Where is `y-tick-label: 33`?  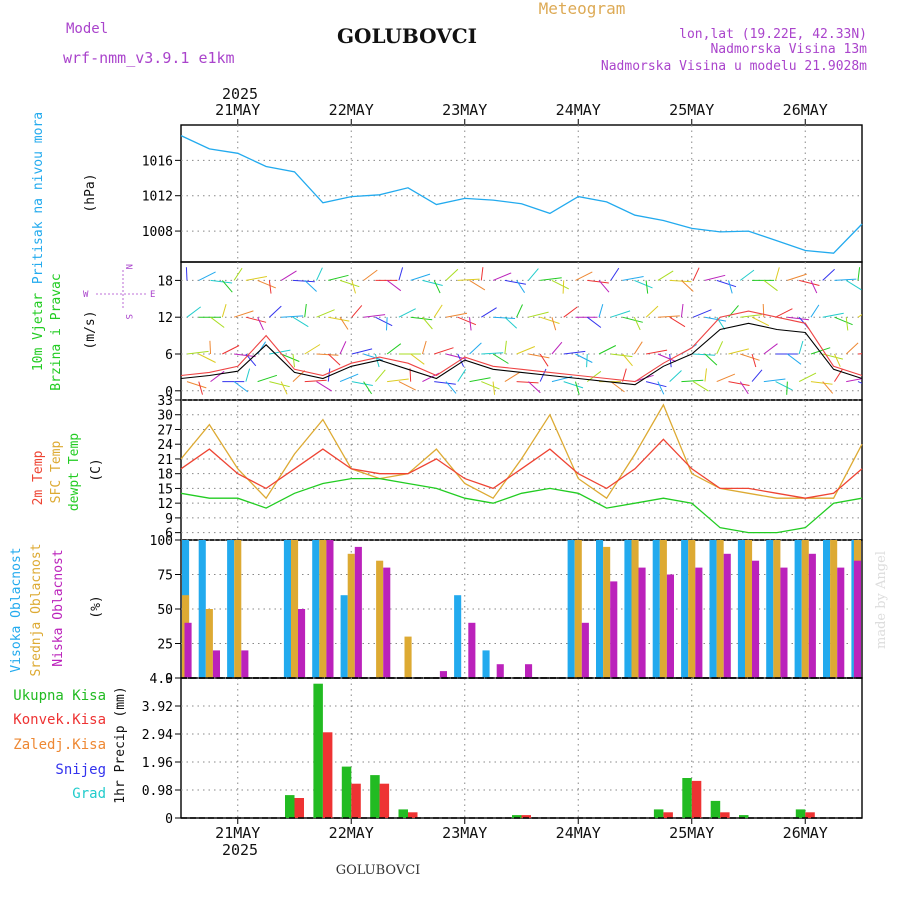 y-tick-label: 33 is located at coordinates (165, 401).